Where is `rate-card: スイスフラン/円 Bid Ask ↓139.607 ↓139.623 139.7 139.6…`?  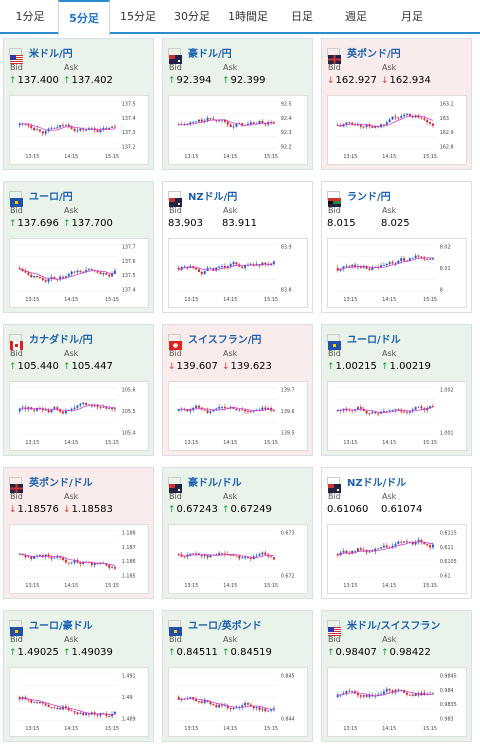 rate-card: スイスフラン/円 Bid Ask ↓139.607 ↓139.623 139.7 139.6… is located at coordinates (237, 390).